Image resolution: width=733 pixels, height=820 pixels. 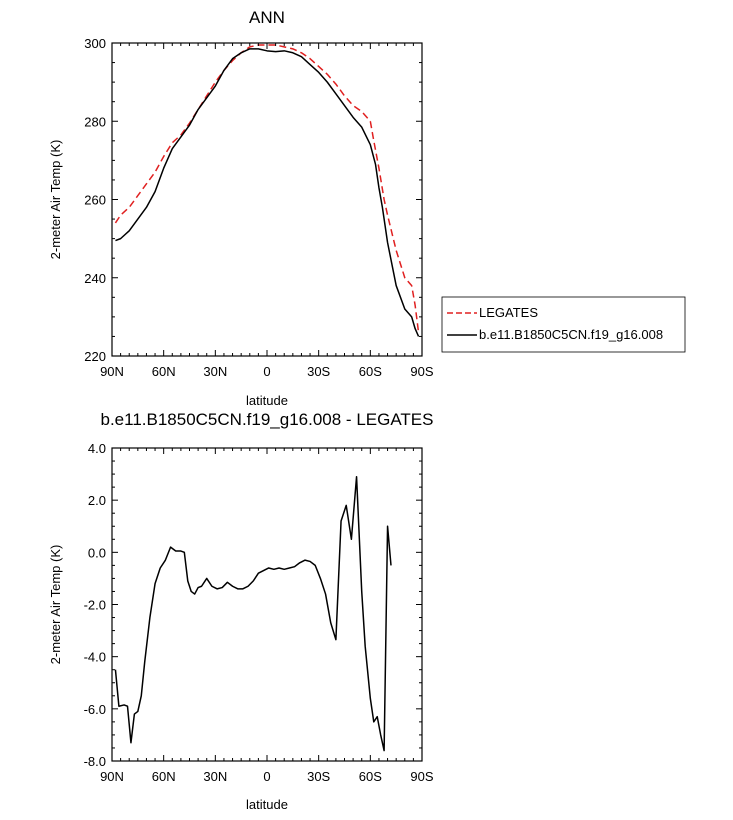 I want to click on bottom-x-tick-label: 0, so click(x=266, y=776).